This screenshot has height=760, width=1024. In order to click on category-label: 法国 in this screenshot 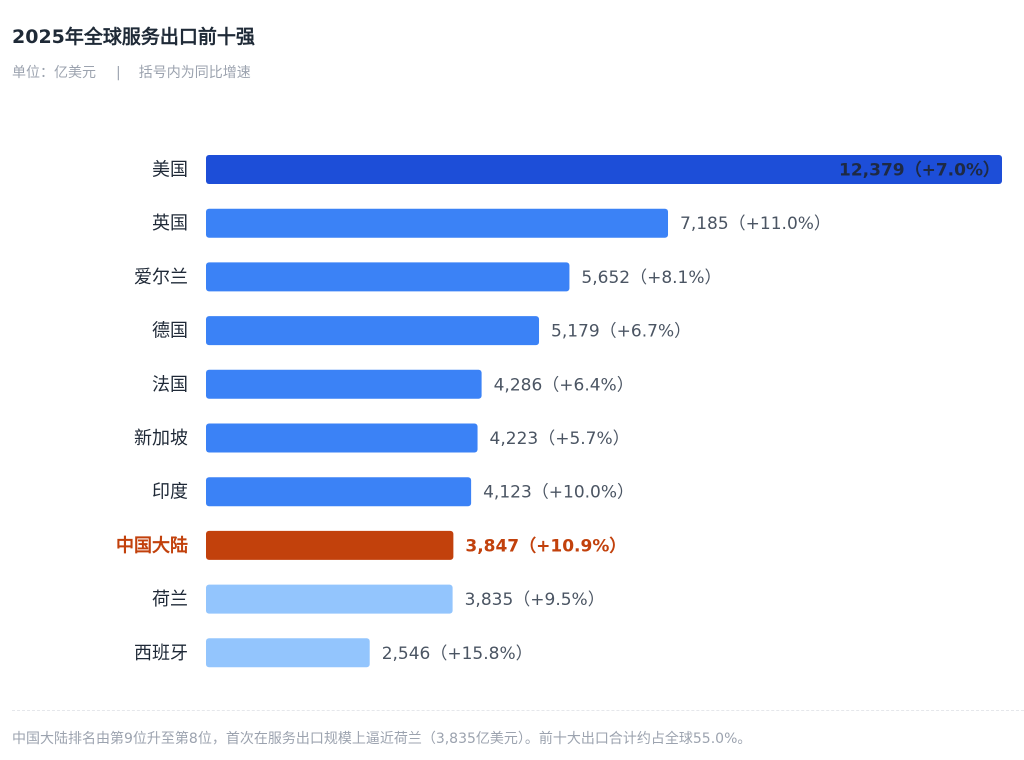, I will do `click(170, 384)`.